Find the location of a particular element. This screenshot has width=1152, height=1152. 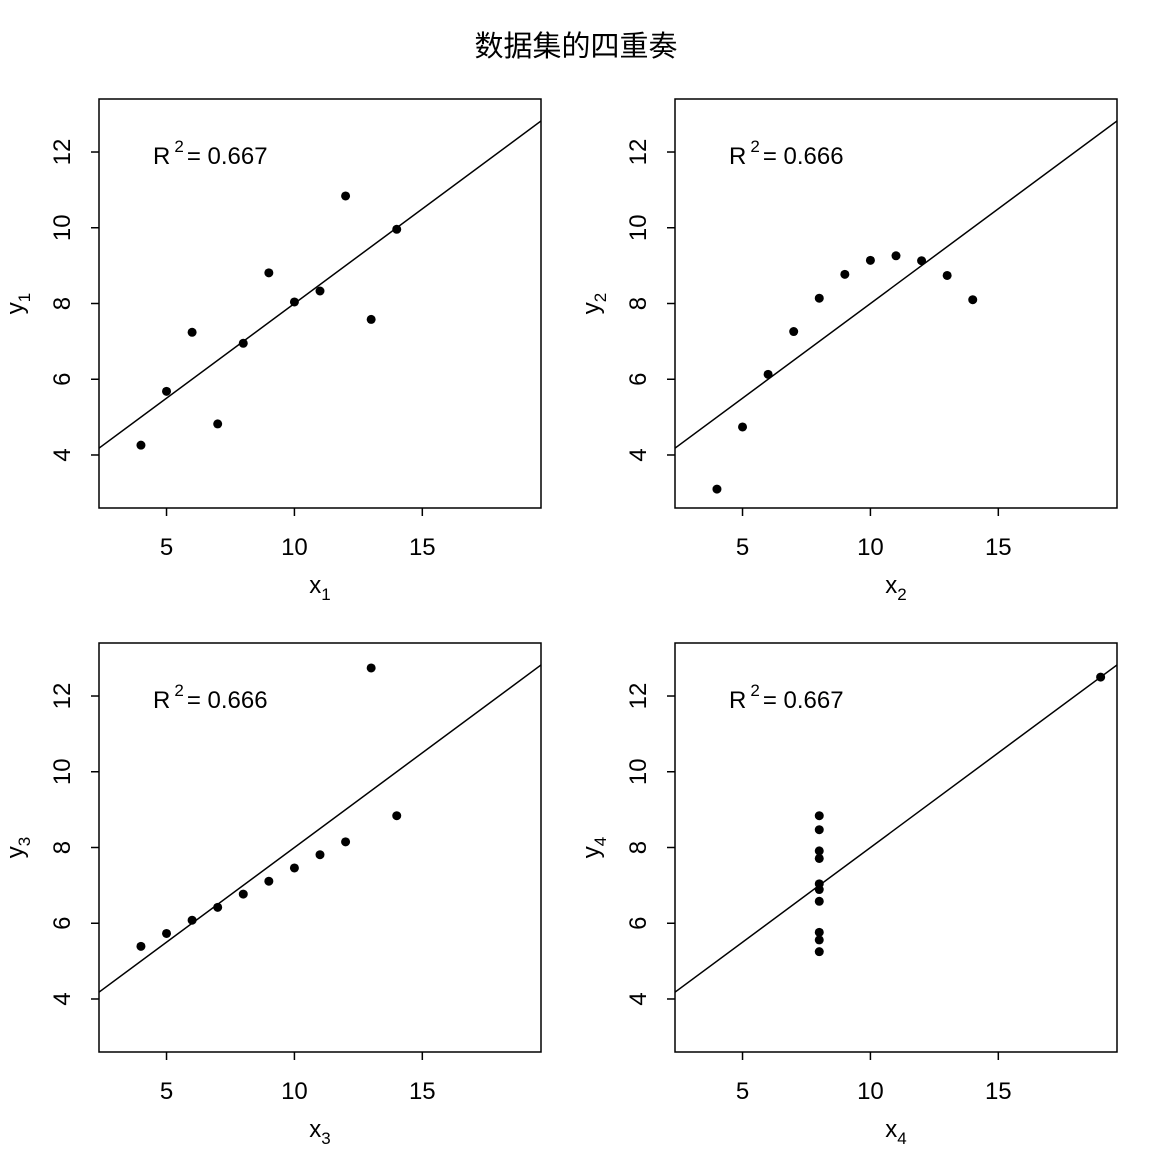

x-axis-label: x1 is located at coordinates (319, 588).